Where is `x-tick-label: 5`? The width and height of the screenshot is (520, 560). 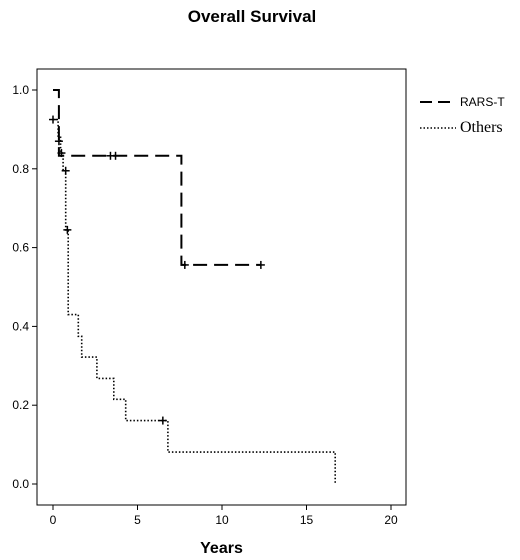
x-tick-label: 5 is located at coordinates (137, 520).